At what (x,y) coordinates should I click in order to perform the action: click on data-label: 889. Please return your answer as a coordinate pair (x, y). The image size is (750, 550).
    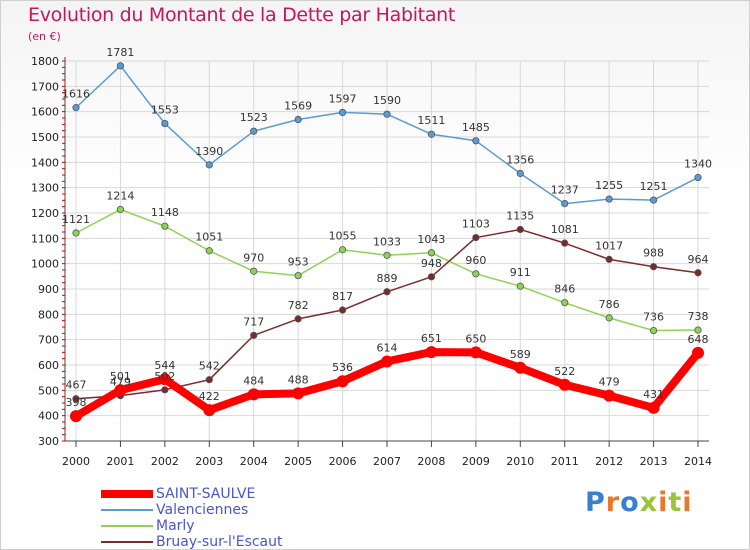
    Looking at the image, I should click on (387, 278).